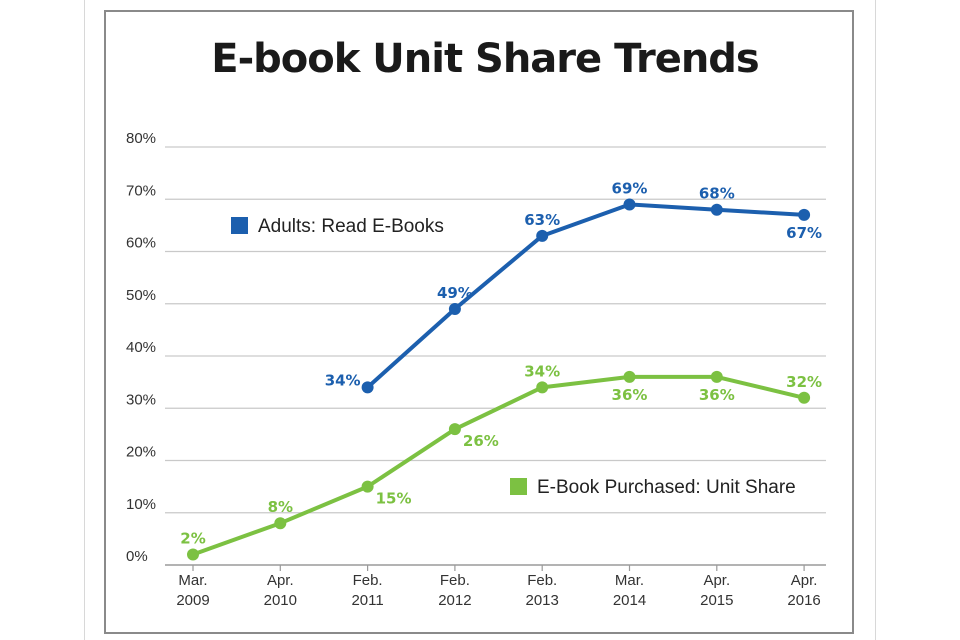 The image size is (960, 640). Describe the element at coordinates (141, 452) in the screenshot. I see `y-tick-label: 20%` at that location.